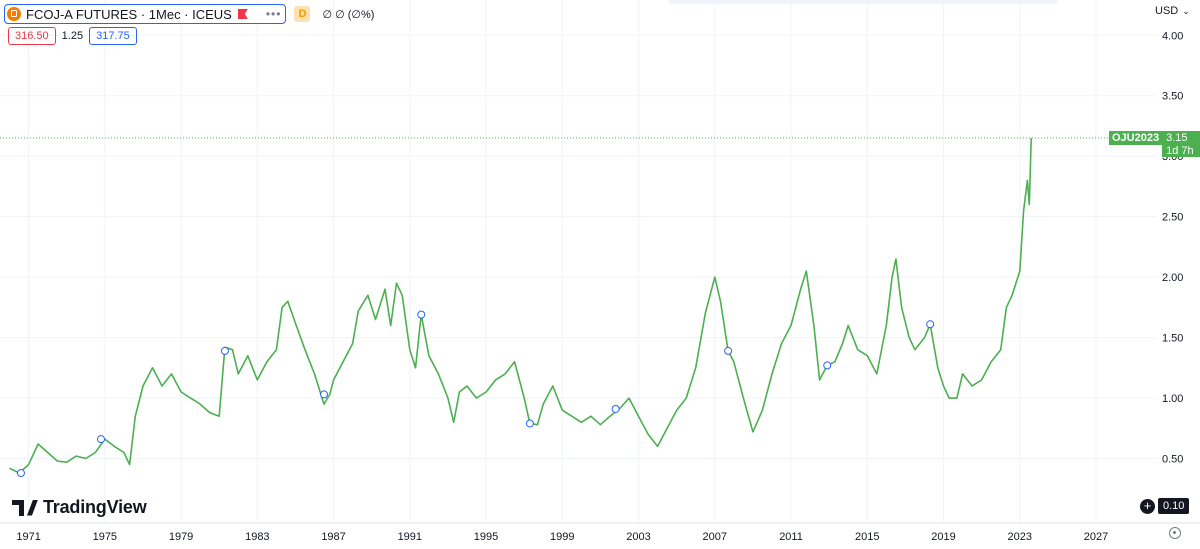  I want to click on contract-label: OJU2023, so click(1136, 138).